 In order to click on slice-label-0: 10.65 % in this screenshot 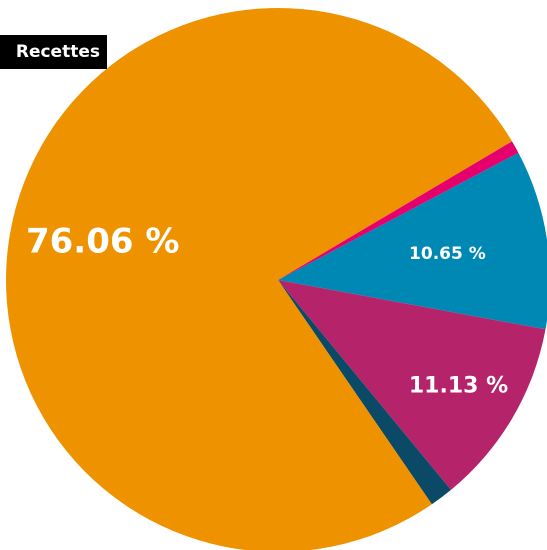, I will do `click(447, 254)`.